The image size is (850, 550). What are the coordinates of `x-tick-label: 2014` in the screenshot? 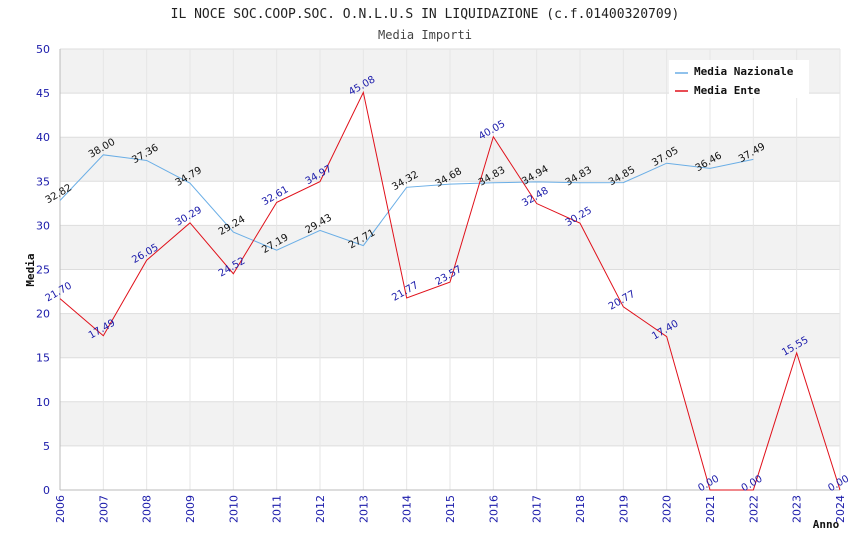 It's located at (407, 509).